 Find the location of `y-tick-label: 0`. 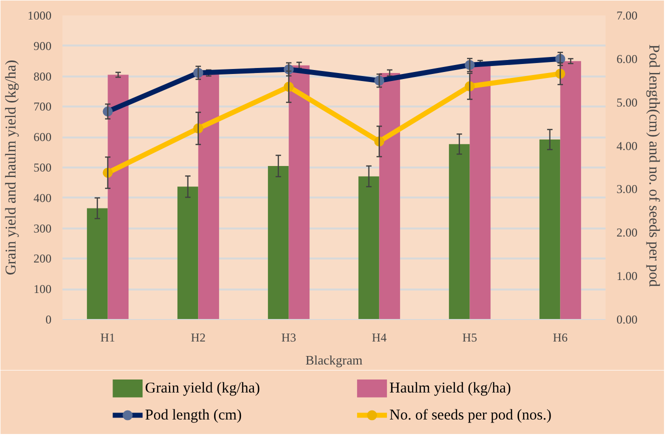

y-tick-label: 0 is located at coordinates (49, 319).